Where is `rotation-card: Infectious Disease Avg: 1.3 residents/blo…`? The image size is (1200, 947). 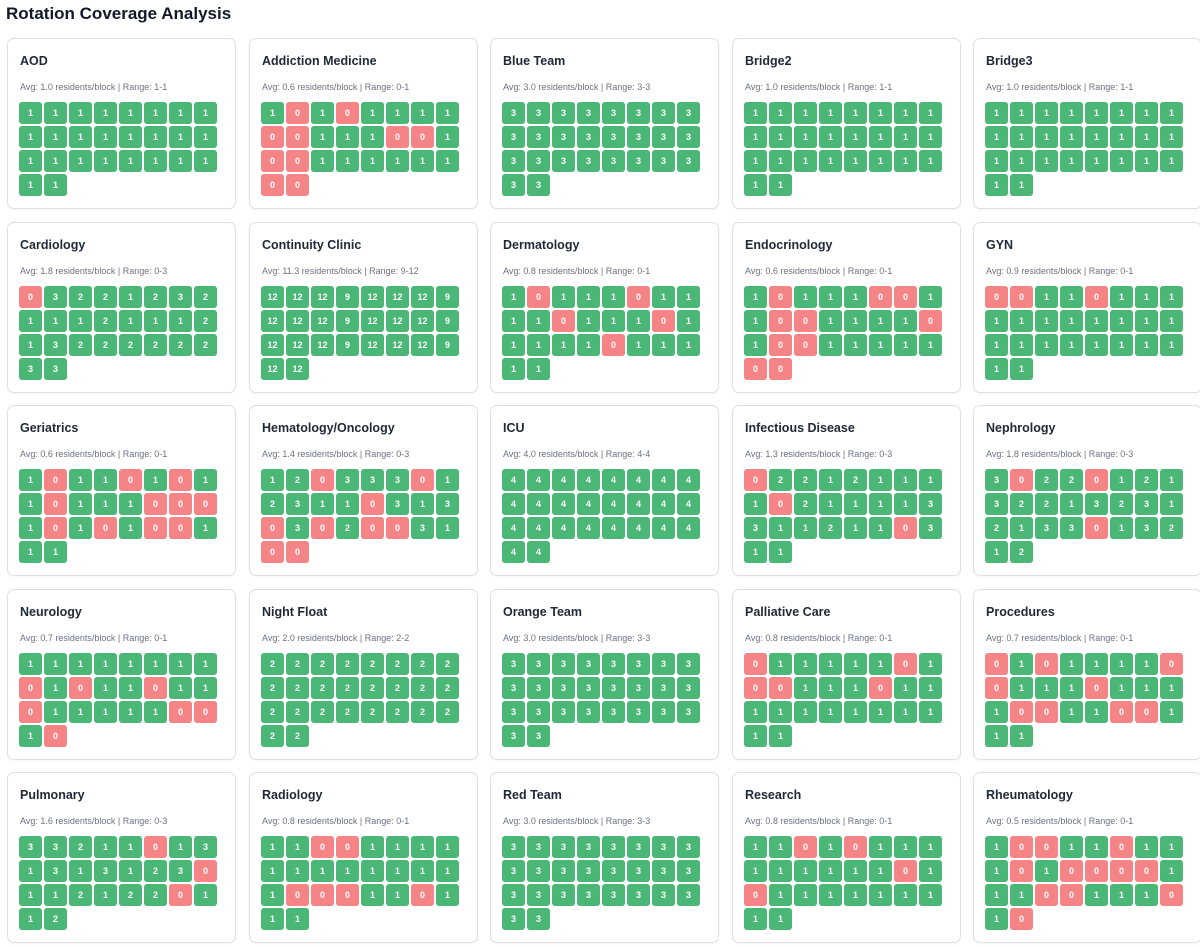
rotation-card: Infectious Disease Avg: 1.3 residents/blo… is located at coordinates (846, 490).